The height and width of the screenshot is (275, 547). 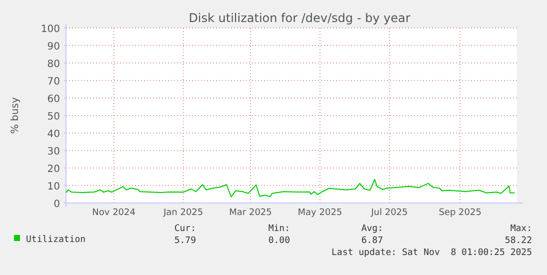 What do you see at coordinates (299, 18) in the screenshot?
I see `chart-title: Disk utilization for /dev/sdg - by year` at bounding box center [299, 18].